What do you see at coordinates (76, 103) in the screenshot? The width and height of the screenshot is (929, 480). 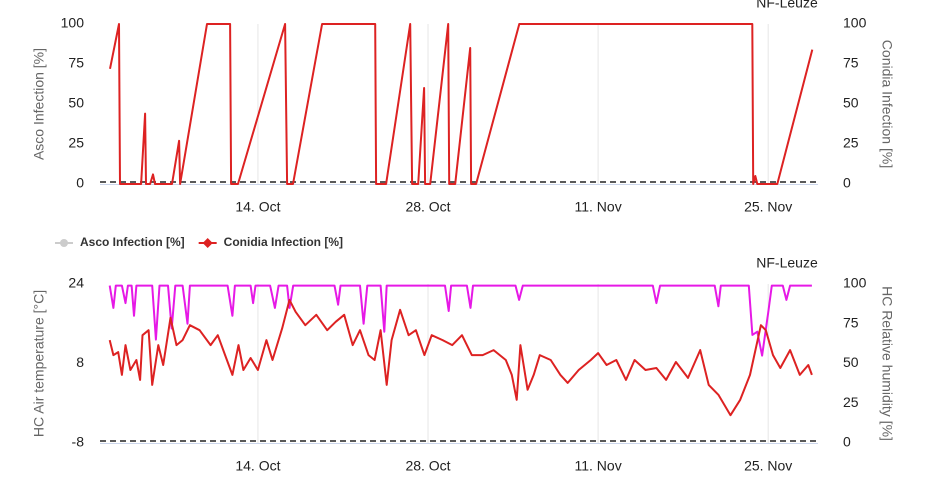 I see `y-tick-label: 50` at bounding box center [76, 103].